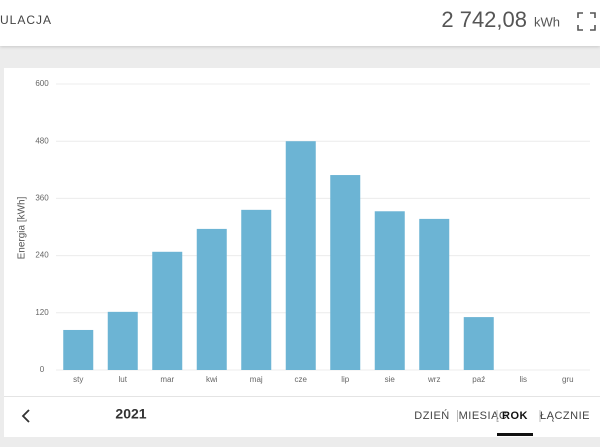 The image size is (600, 447). Describe the element at coordinates (302, 416) in the screenshot. I see `footer: 2021 DZIEŃ MIESIĄC ROK ŁĄCZNIE` at that location.